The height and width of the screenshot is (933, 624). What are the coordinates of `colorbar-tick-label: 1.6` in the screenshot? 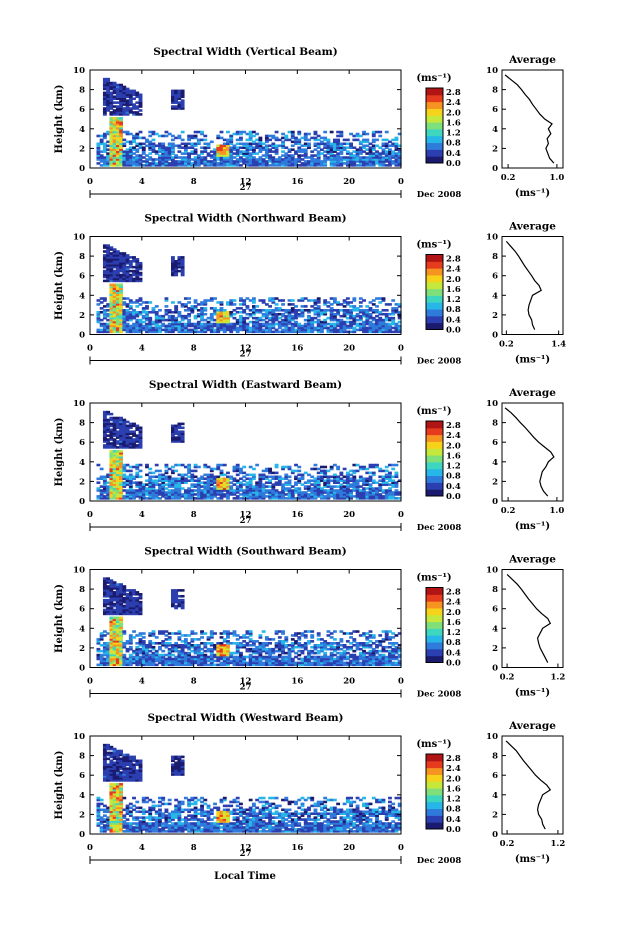 It's located at (453, 123).